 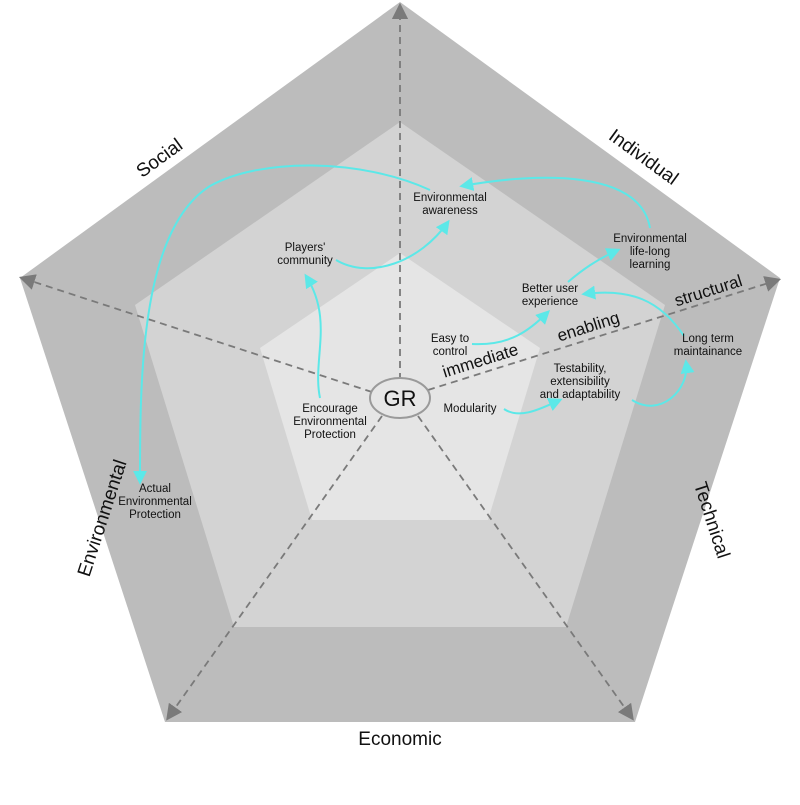 What do you see at coordinates (274, 568) in the screenshot?
I see `axis-economic` at bounding box center [274, 568].